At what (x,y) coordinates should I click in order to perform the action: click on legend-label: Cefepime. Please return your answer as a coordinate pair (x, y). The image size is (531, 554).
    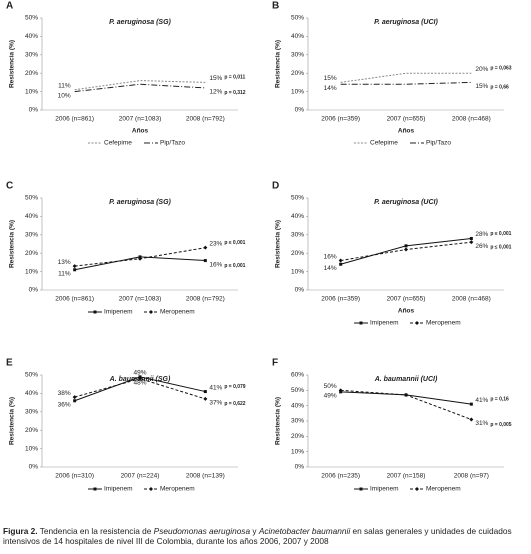
    Looking at the image, I should click on (384, 143).